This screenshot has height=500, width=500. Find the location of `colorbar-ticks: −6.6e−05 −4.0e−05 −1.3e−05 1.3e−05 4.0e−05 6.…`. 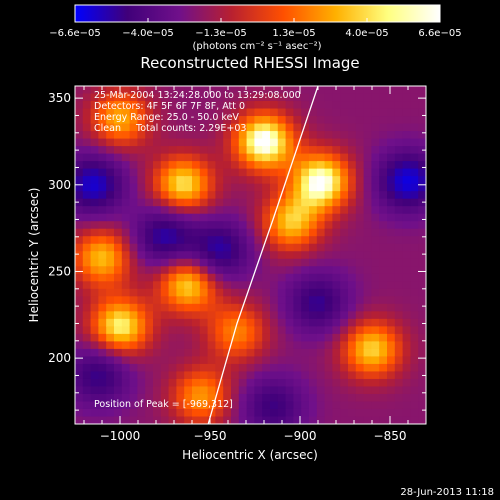

colorbar-ticks: −6.6e−05 −4.0e−05 −1.3e−05 1.3e−05 4.0e−05 6.… is located at coordinates (255, 28).